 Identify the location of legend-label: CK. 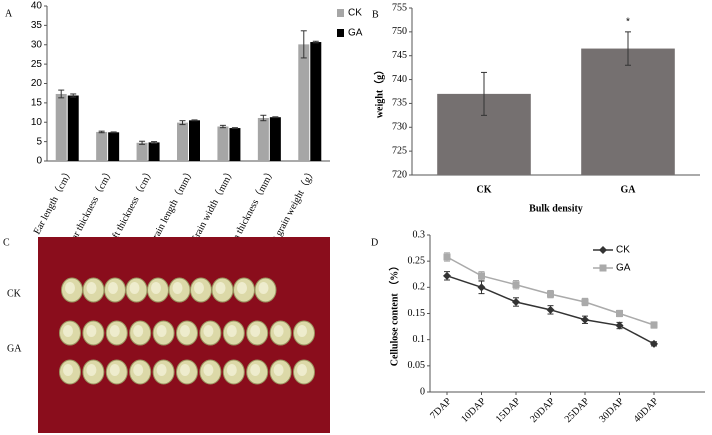
(355, 13).